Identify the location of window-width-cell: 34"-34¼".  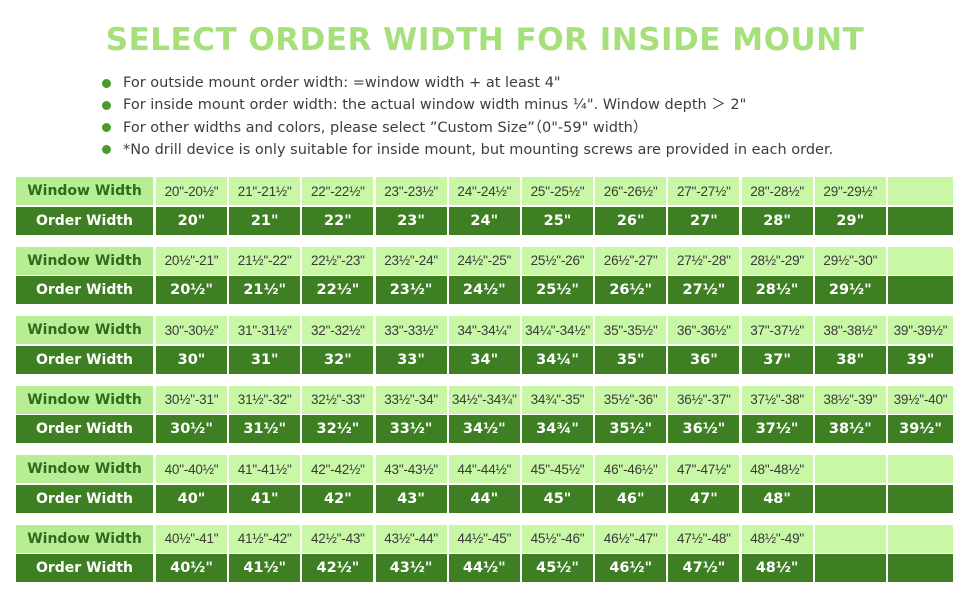
(484, 330).